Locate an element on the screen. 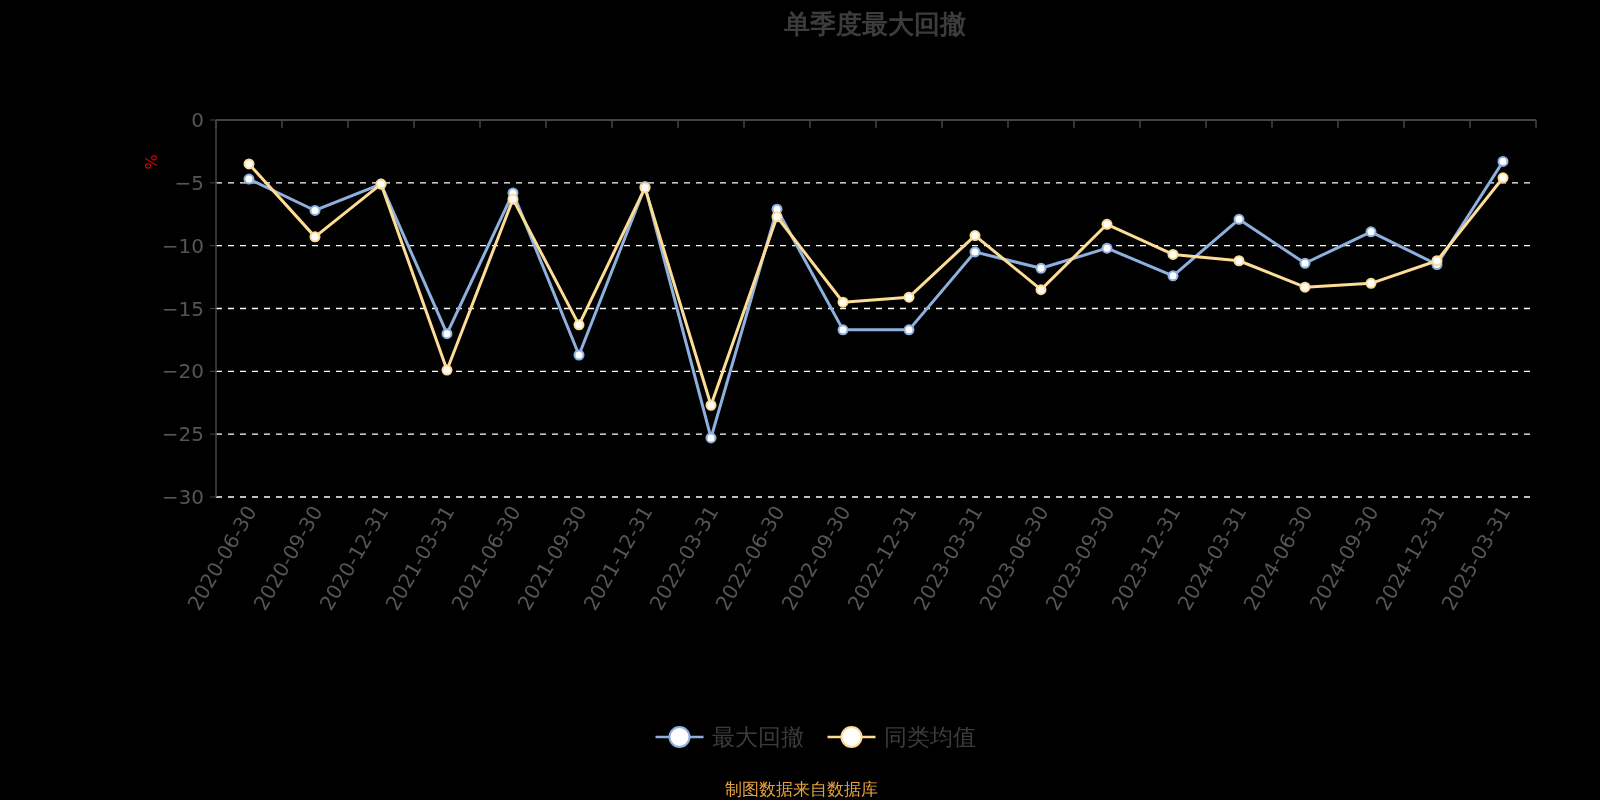  y-tick-label: −15 is located at coordinates (182, 308).